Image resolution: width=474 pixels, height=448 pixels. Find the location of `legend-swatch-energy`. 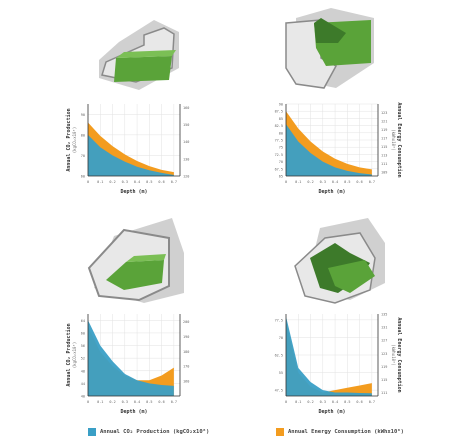

legend-swatch-energy is located at coordinates (280, 432).